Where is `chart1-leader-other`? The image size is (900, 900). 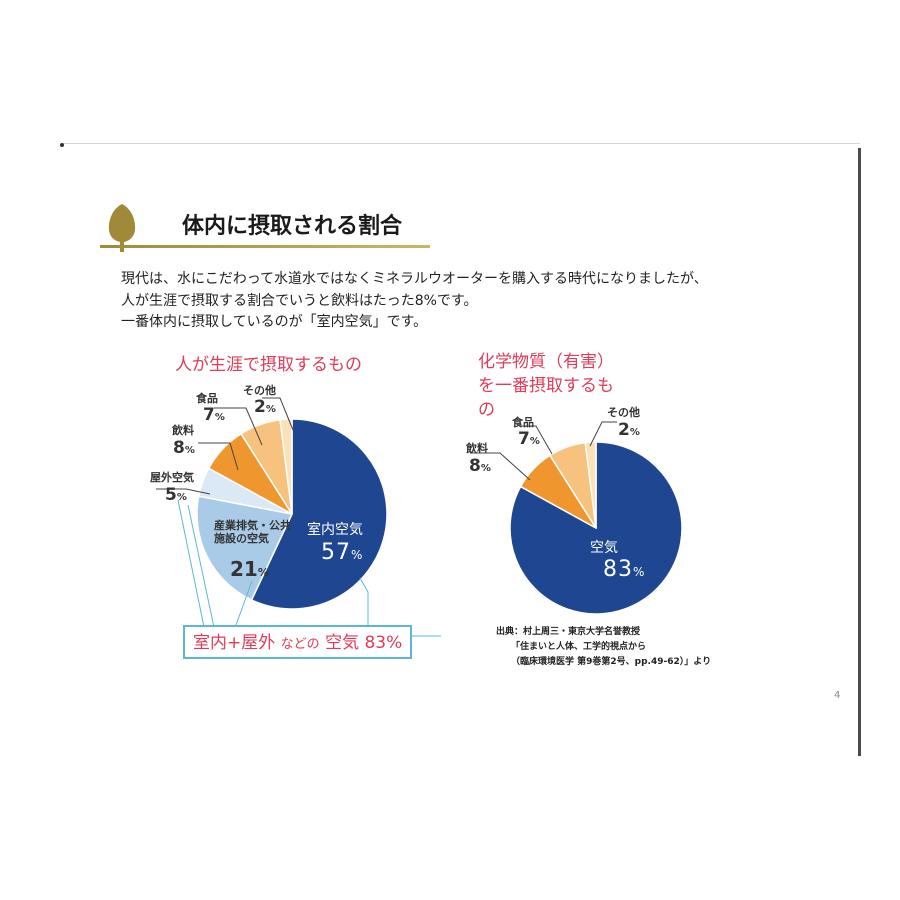 chart1-leader-other is located at coordinates (278, 414).